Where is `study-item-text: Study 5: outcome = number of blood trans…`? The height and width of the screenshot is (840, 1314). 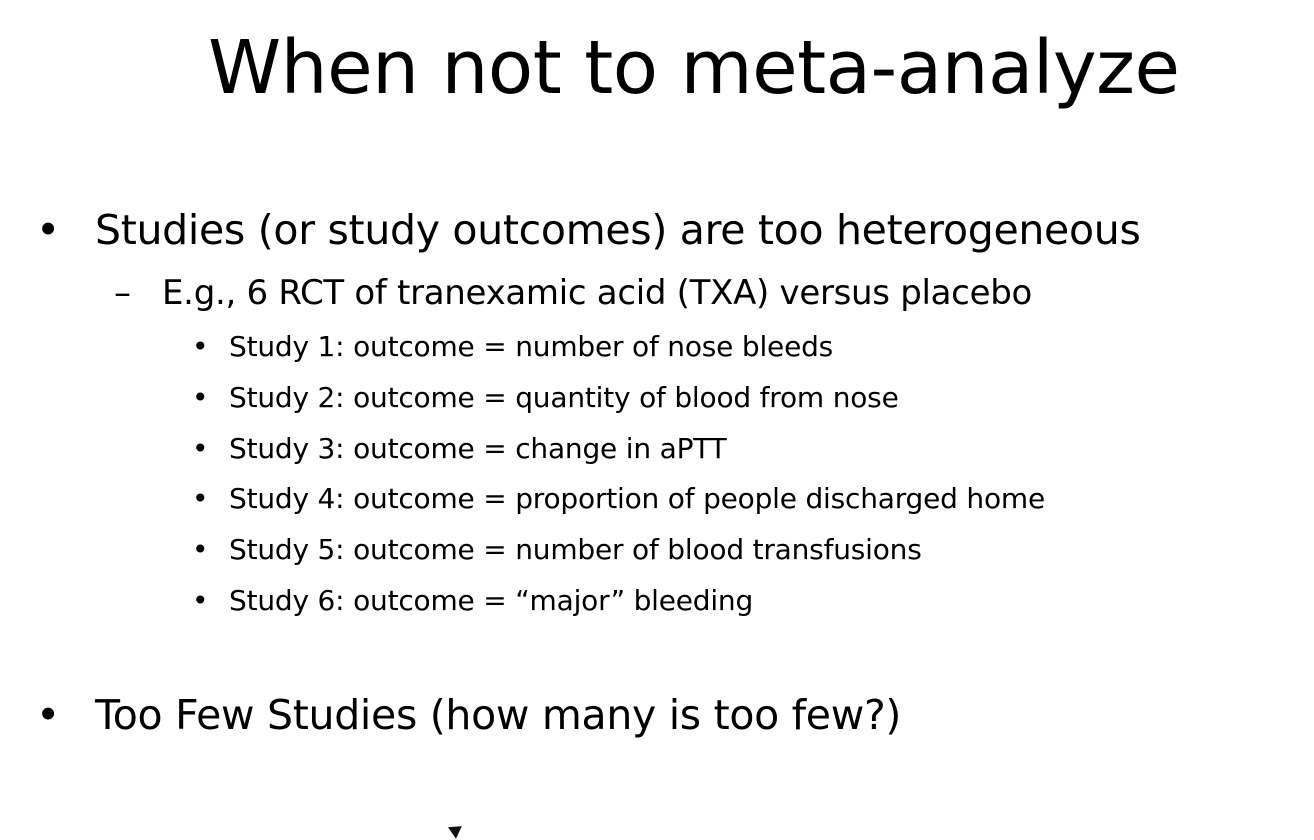 study-item-text: Study 5: outcome = number of blood trans… is located at coordinates (575, 549).